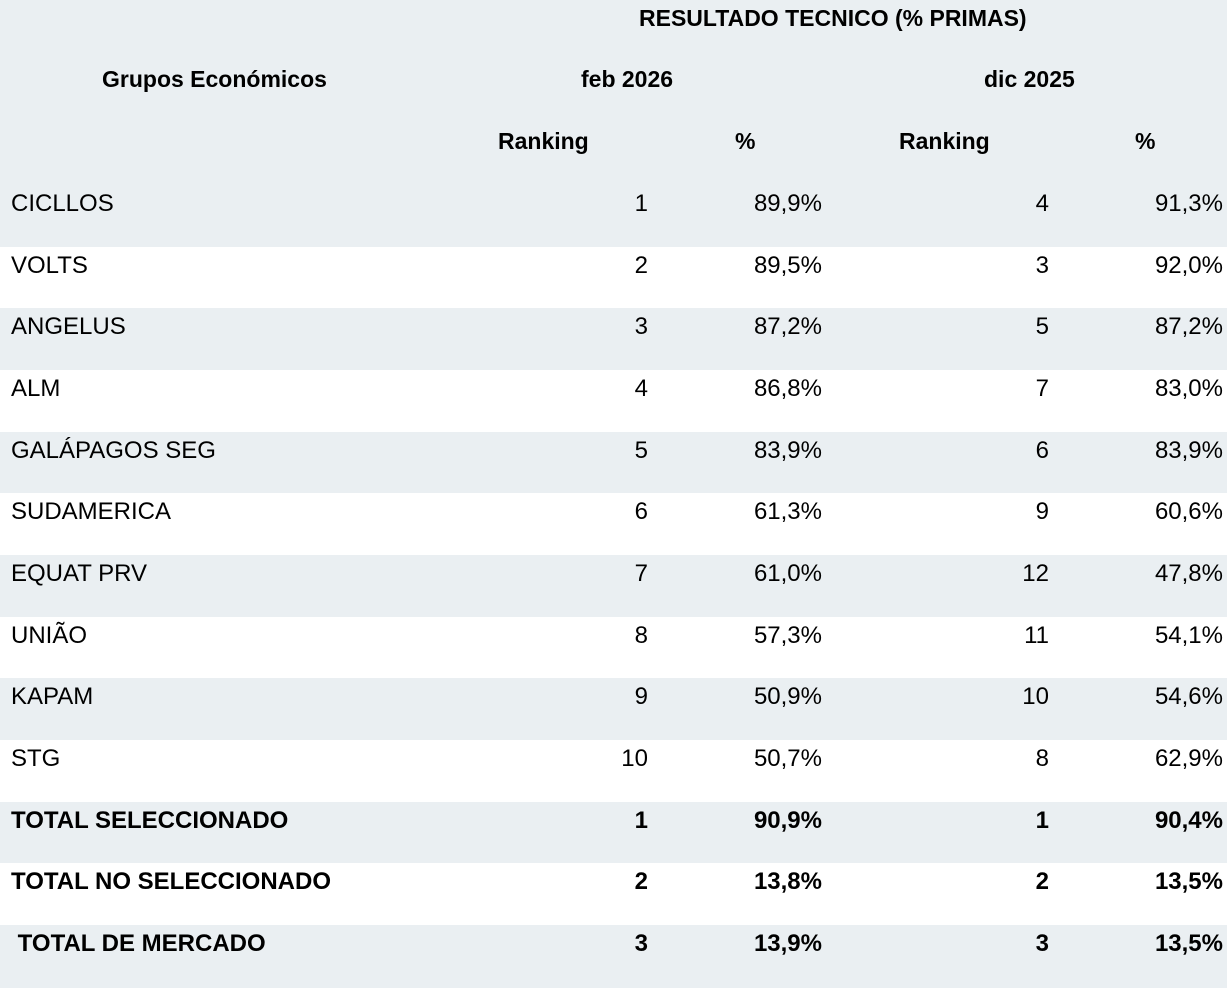 Image resolution: width=1227 pixels, height=988 pixels. What do you see at coordinates (1042, 388) in the screenshot?
I see `ranking-dic: 7` at bounding box center [1042, 388].